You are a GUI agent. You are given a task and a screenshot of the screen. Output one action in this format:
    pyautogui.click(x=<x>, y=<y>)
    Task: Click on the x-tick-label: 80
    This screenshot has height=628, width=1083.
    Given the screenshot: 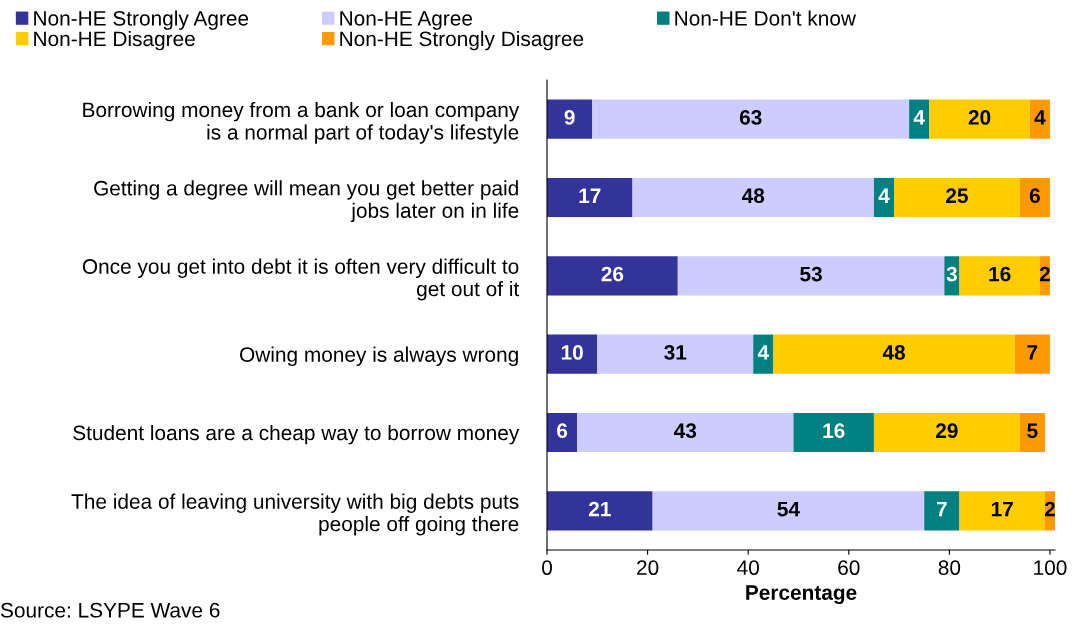 What is the action you would take?
    pyautogui.click(x=949, y=568)
    